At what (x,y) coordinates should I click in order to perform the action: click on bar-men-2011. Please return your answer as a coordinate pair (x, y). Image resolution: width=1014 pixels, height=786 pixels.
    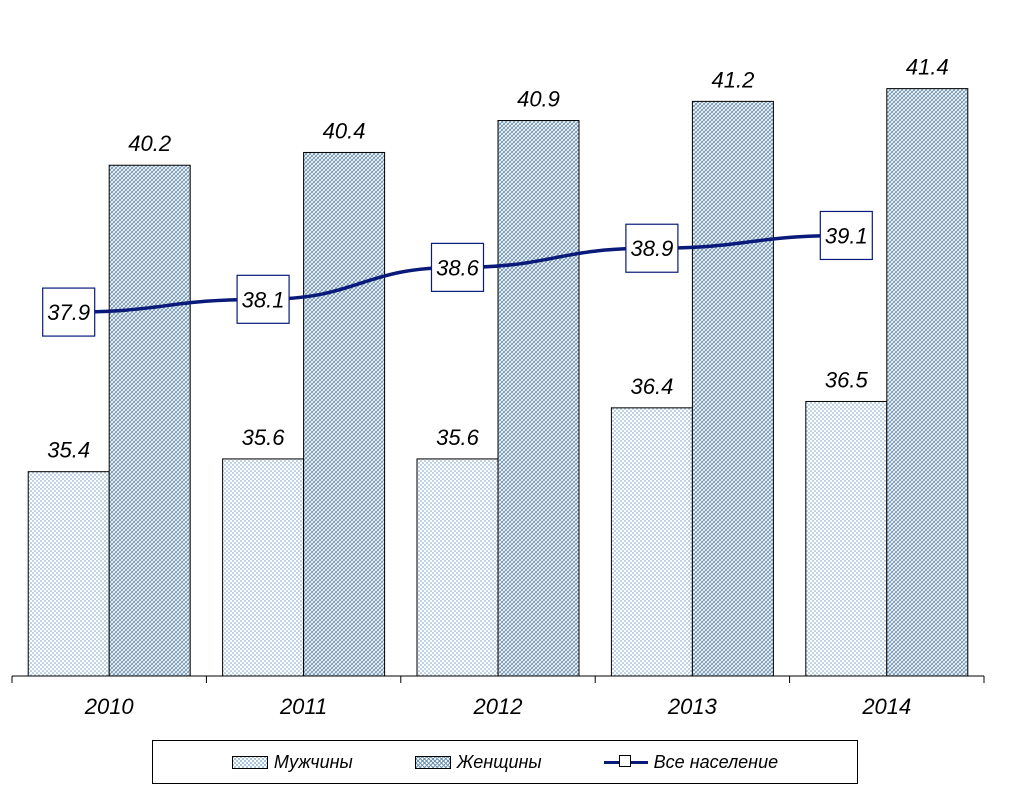
    Looking at the image, I should click on (263, 567).